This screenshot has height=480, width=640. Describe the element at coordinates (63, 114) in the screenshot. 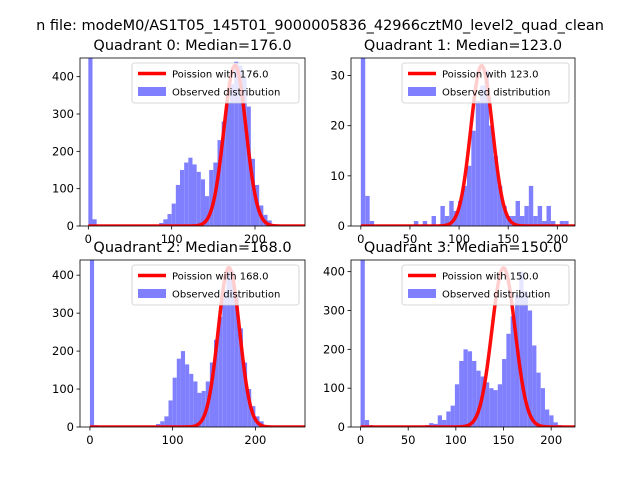

I see `y-tick-label: 300` at that location.